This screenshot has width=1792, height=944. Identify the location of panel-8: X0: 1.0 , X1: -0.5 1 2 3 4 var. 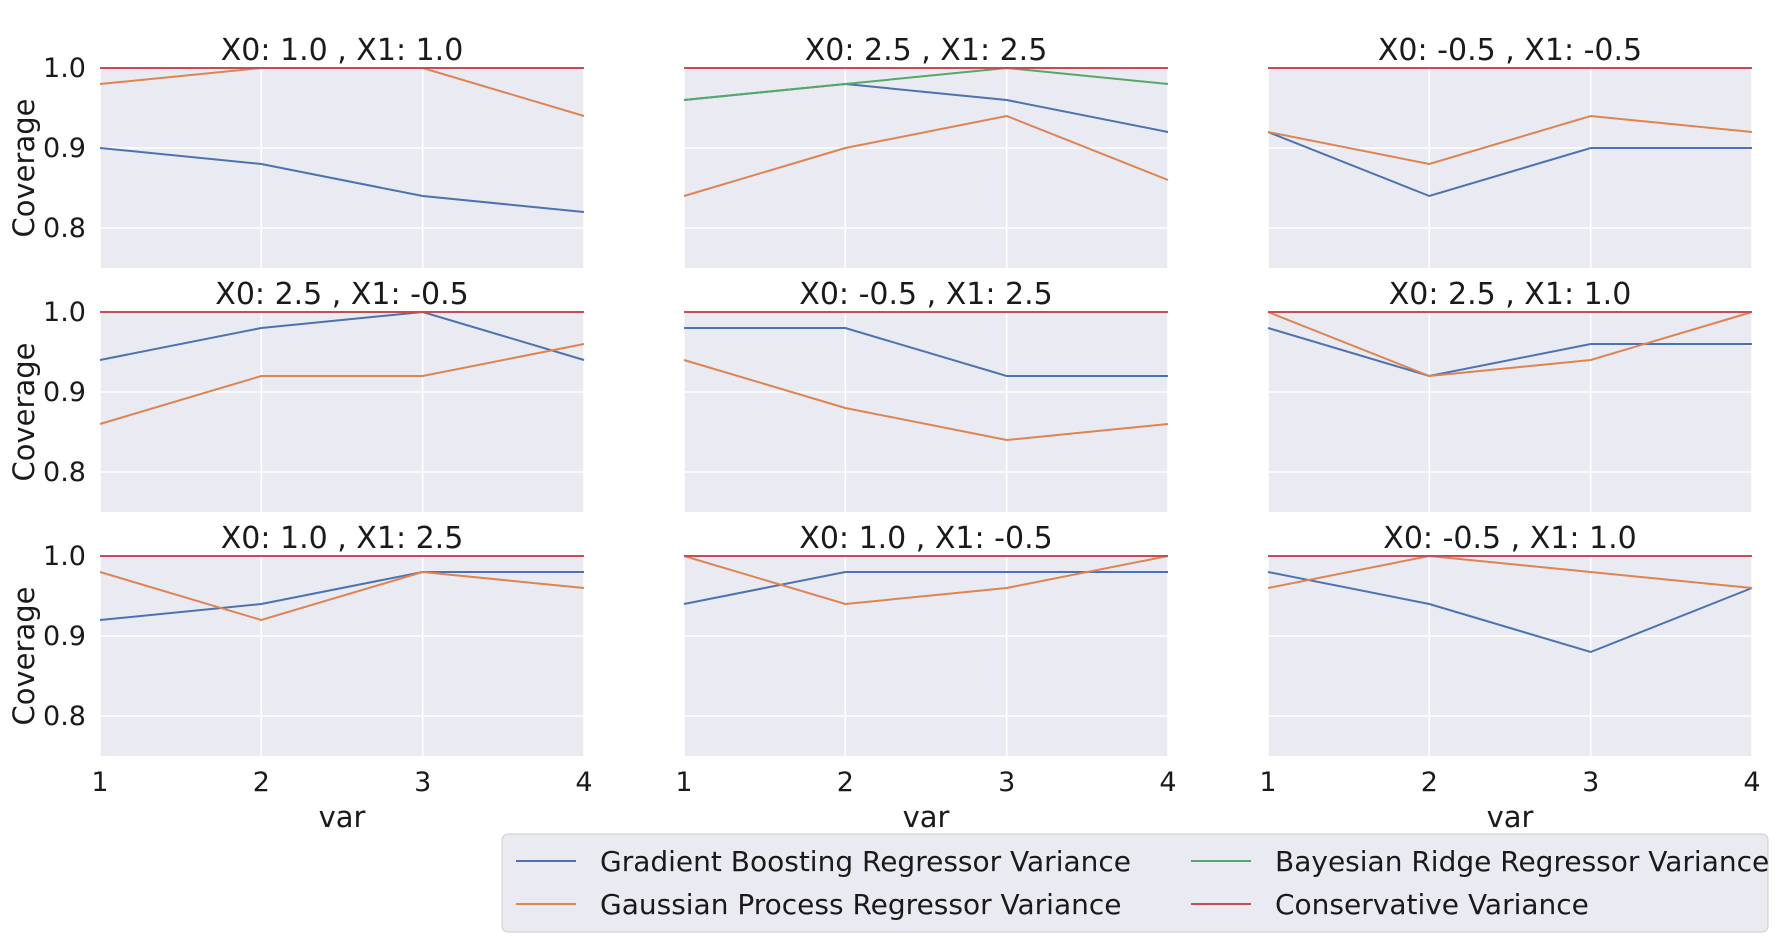
(925, 677).